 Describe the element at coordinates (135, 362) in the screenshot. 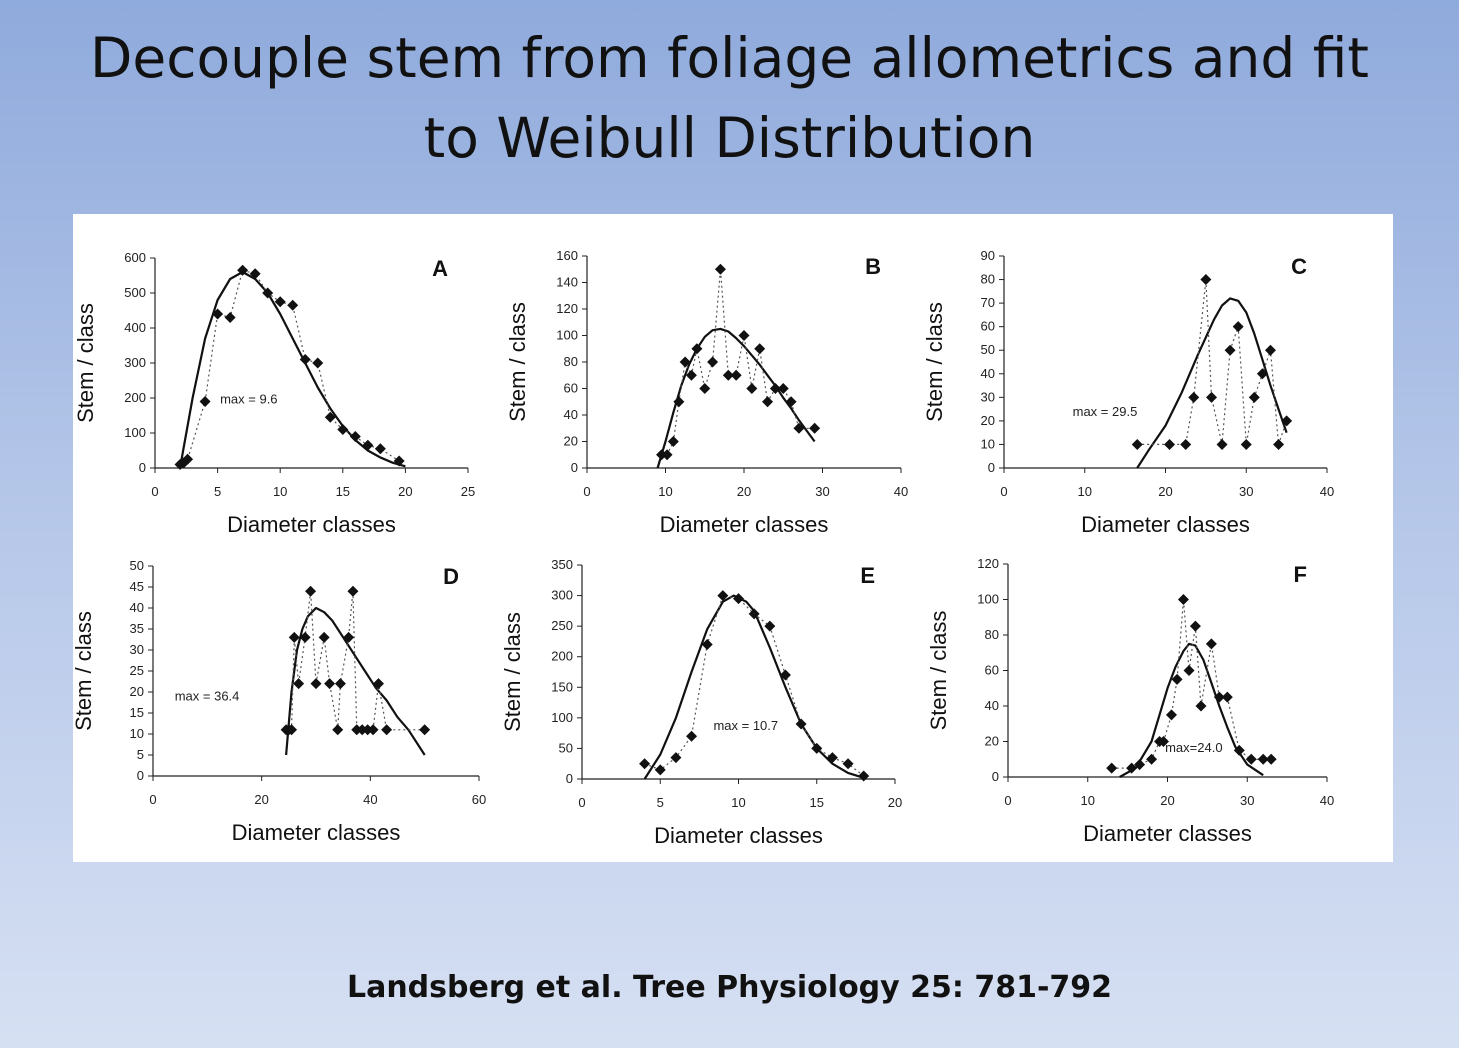

I see `y-tick-label: 300` at that location.